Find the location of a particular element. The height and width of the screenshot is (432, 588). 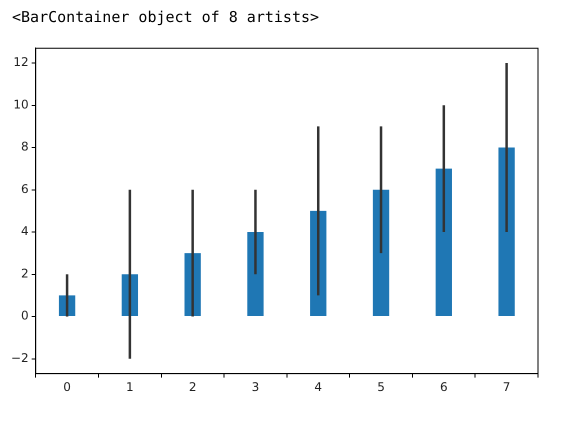

x-tick-label: 5 is located at coordinates (381, 387).